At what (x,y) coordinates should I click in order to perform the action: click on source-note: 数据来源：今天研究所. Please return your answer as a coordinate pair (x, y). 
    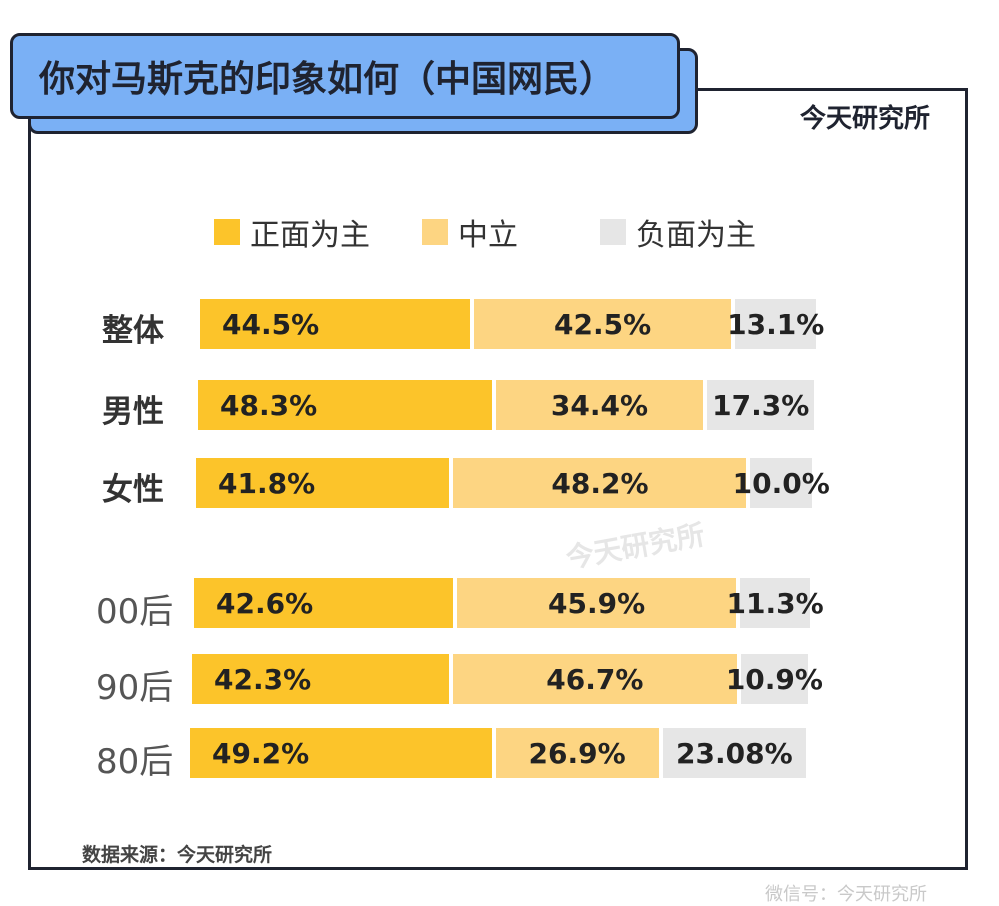
    Looking at the image, I should click on (177, 855).